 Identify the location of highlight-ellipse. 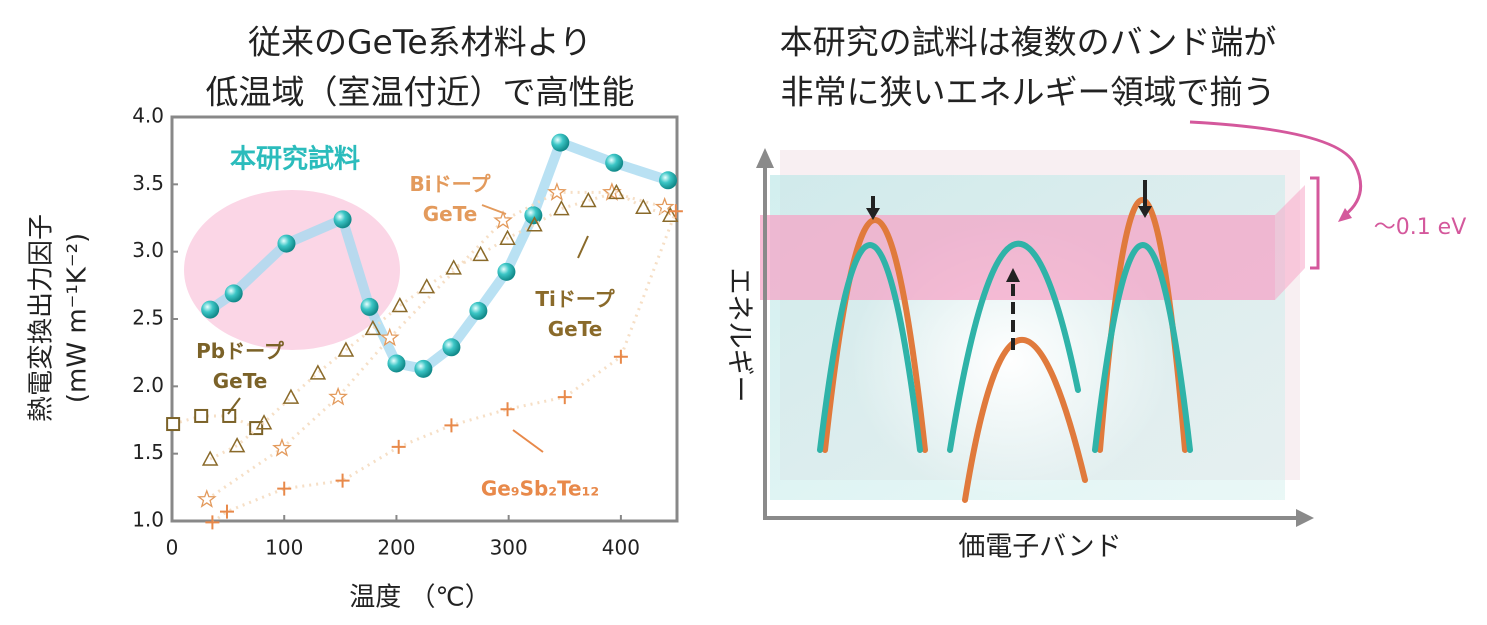
(292, 270).